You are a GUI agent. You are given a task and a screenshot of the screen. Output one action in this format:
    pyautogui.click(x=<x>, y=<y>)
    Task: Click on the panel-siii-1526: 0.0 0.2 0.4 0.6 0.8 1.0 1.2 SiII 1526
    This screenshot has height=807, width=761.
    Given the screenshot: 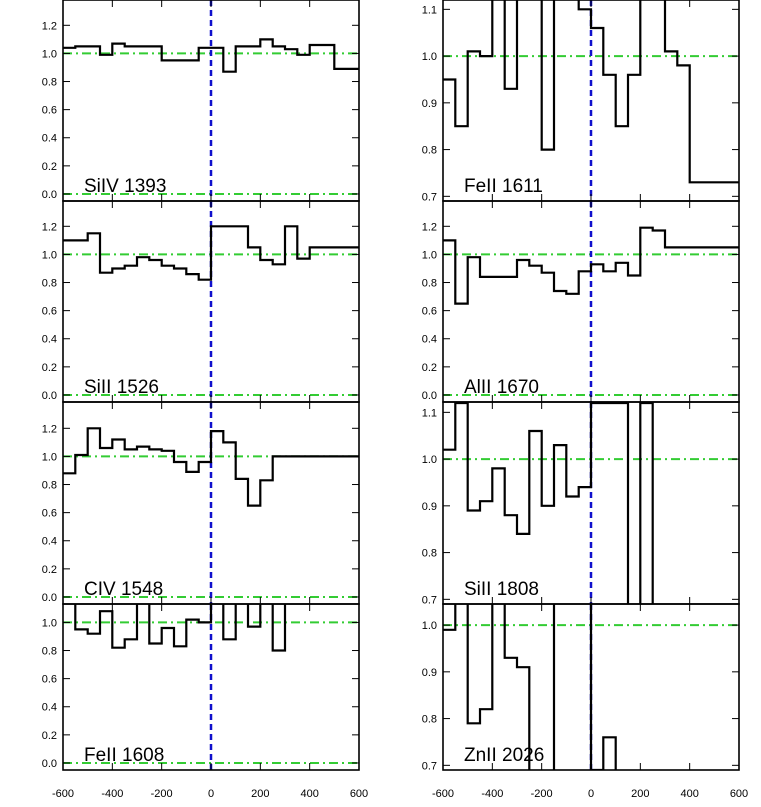 What is the action you would take?
    pyautogui.click(x=201, y=301)
    